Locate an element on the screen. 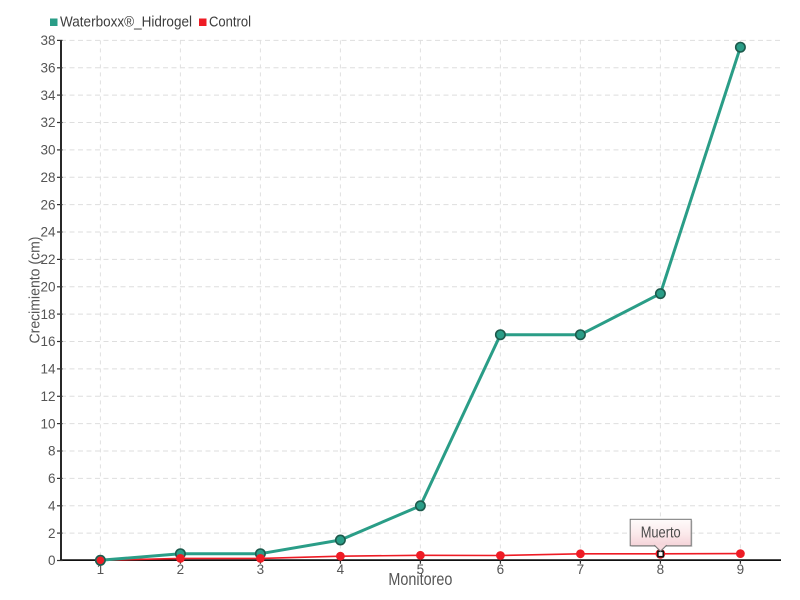 The image size is (800, 600). svg-text: Monitoreo is located at coordinates (420, 579).